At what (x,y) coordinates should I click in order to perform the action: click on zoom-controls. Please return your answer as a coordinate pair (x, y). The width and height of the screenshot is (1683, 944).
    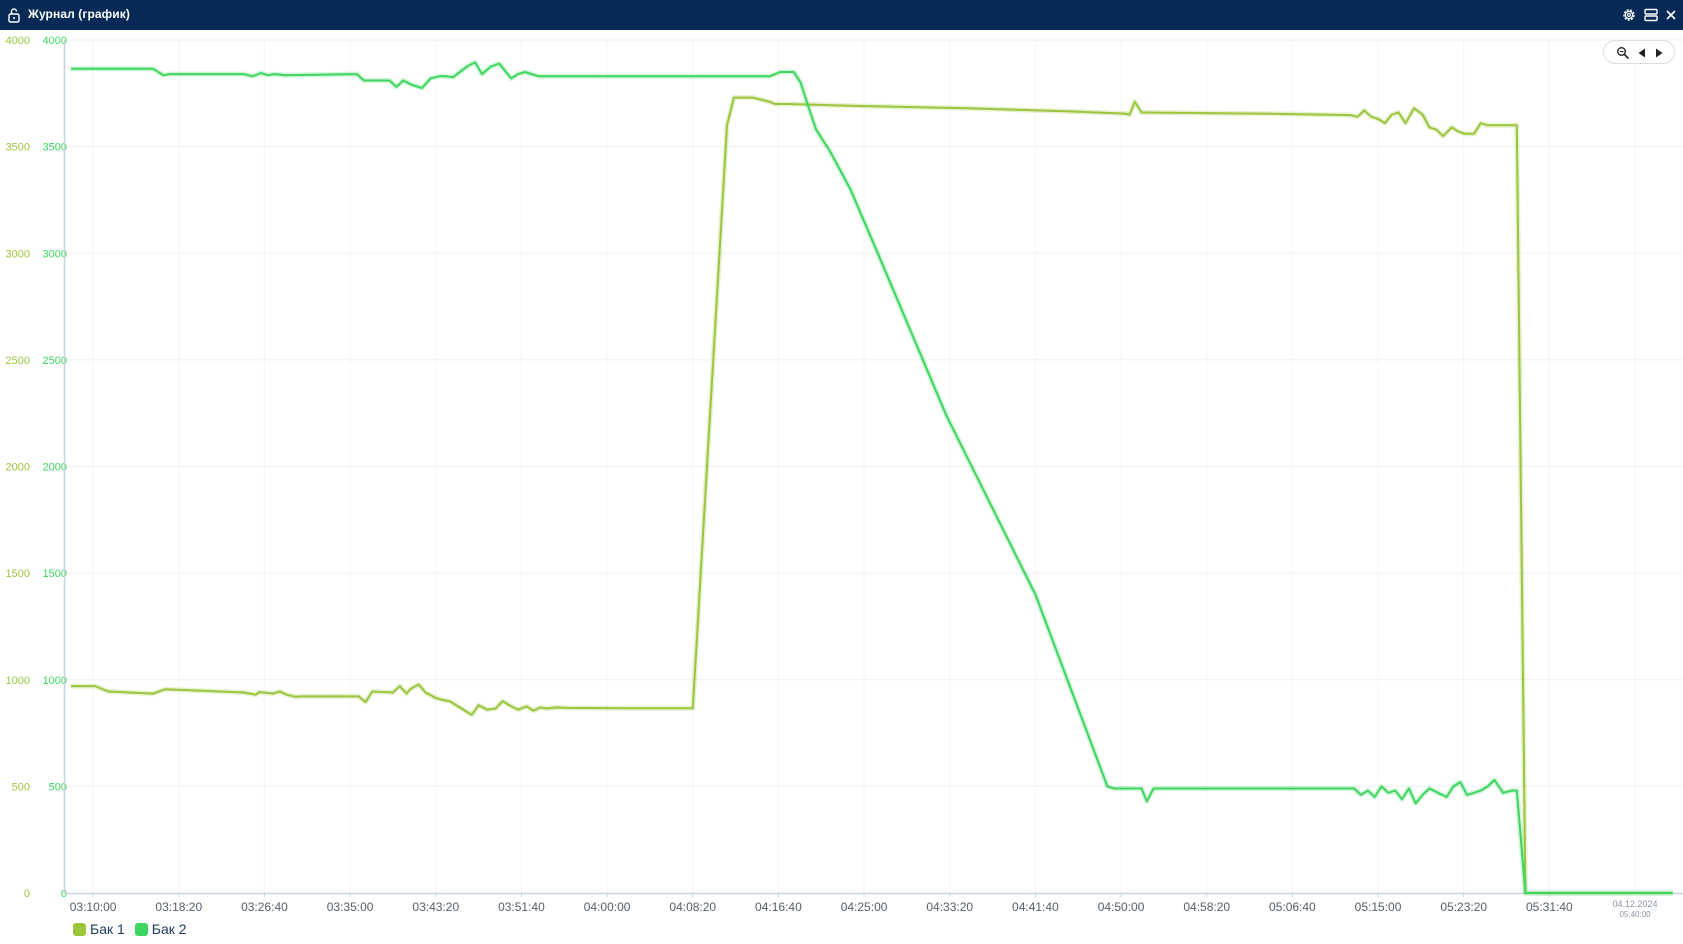
    Looking at the image, I should click on (1639, 52).